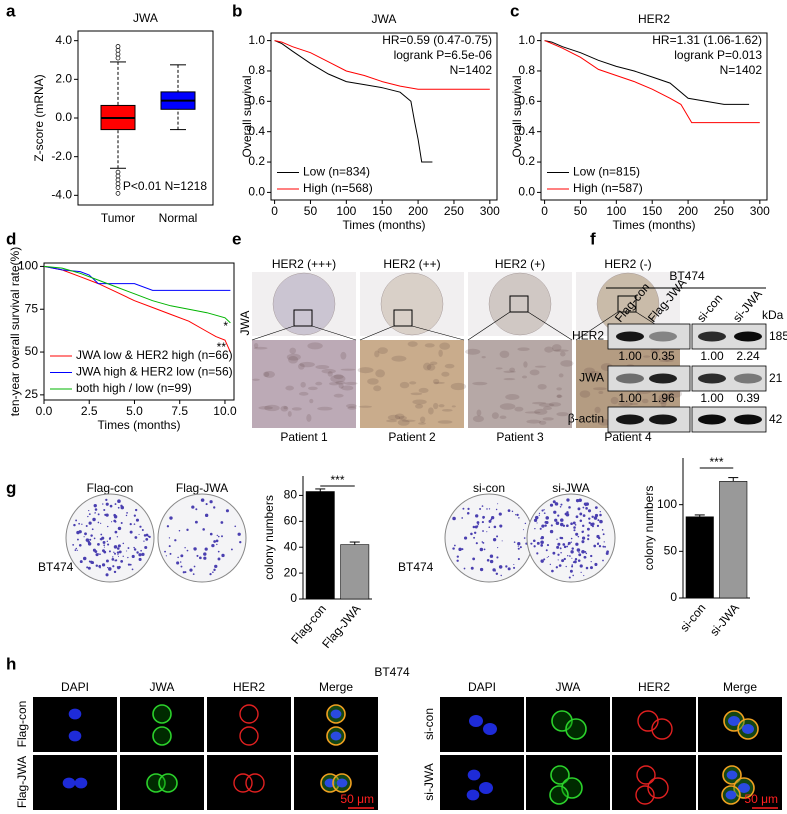 The image size is (787, 814). Describe the element at coordinates (293, 598) in the screenshot. I see `y-tick-label: 0` at that location.